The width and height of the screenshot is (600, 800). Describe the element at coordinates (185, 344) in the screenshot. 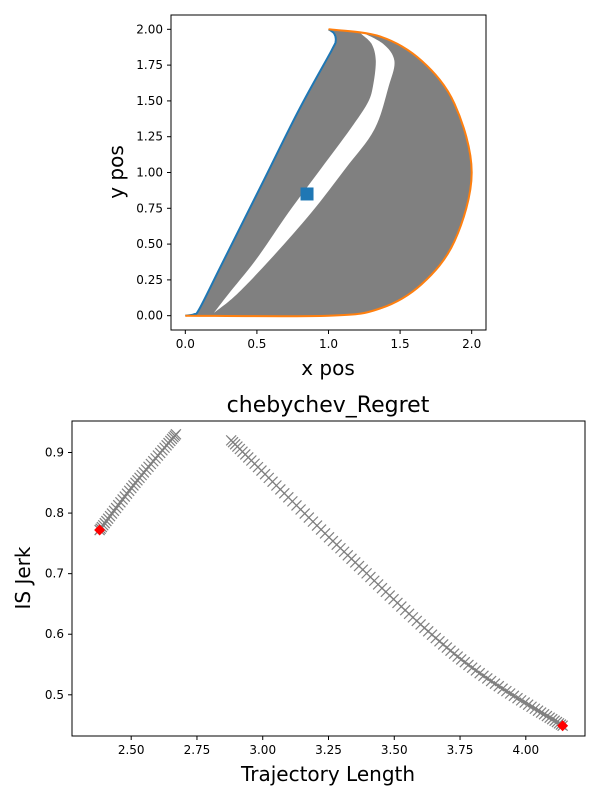

I see `x-tick-label: 0.0` at that location.